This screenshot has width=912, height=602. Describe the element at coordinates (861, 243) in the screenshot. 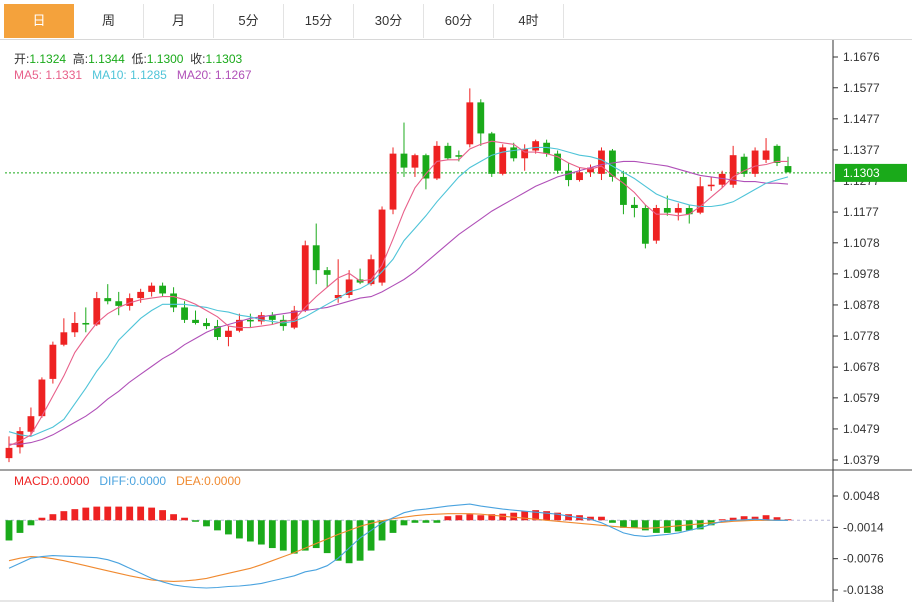

I see `price-tick-label: 1.1078` at that location.